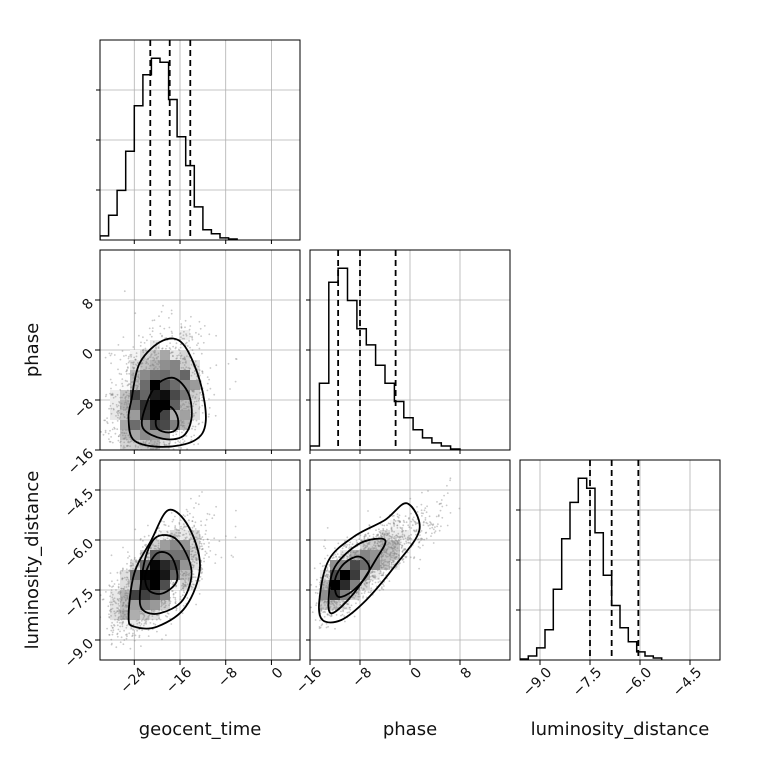 This screenshot has height=760, width=760. What do you see at coordinates (620, 560) in the screenshot?
I see `panel-frame` at bounding box center [620, 560].